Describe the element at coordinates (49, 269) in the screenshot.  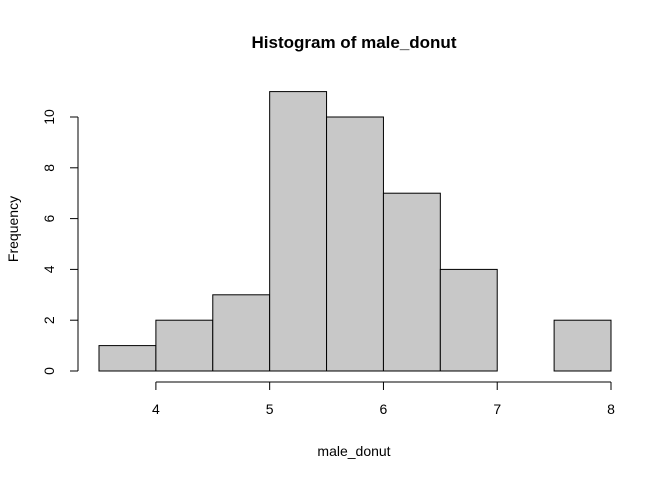
I see `y-tick-label-2: 4` at that location.